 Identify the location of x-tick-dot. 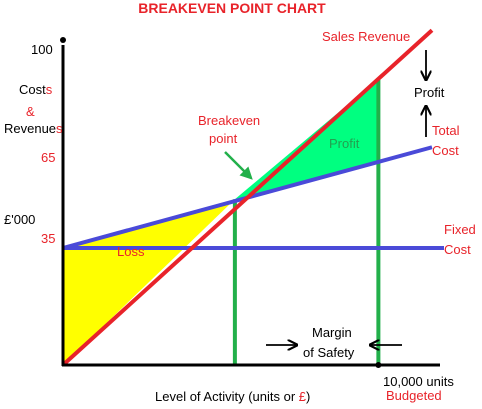
(378, 365).